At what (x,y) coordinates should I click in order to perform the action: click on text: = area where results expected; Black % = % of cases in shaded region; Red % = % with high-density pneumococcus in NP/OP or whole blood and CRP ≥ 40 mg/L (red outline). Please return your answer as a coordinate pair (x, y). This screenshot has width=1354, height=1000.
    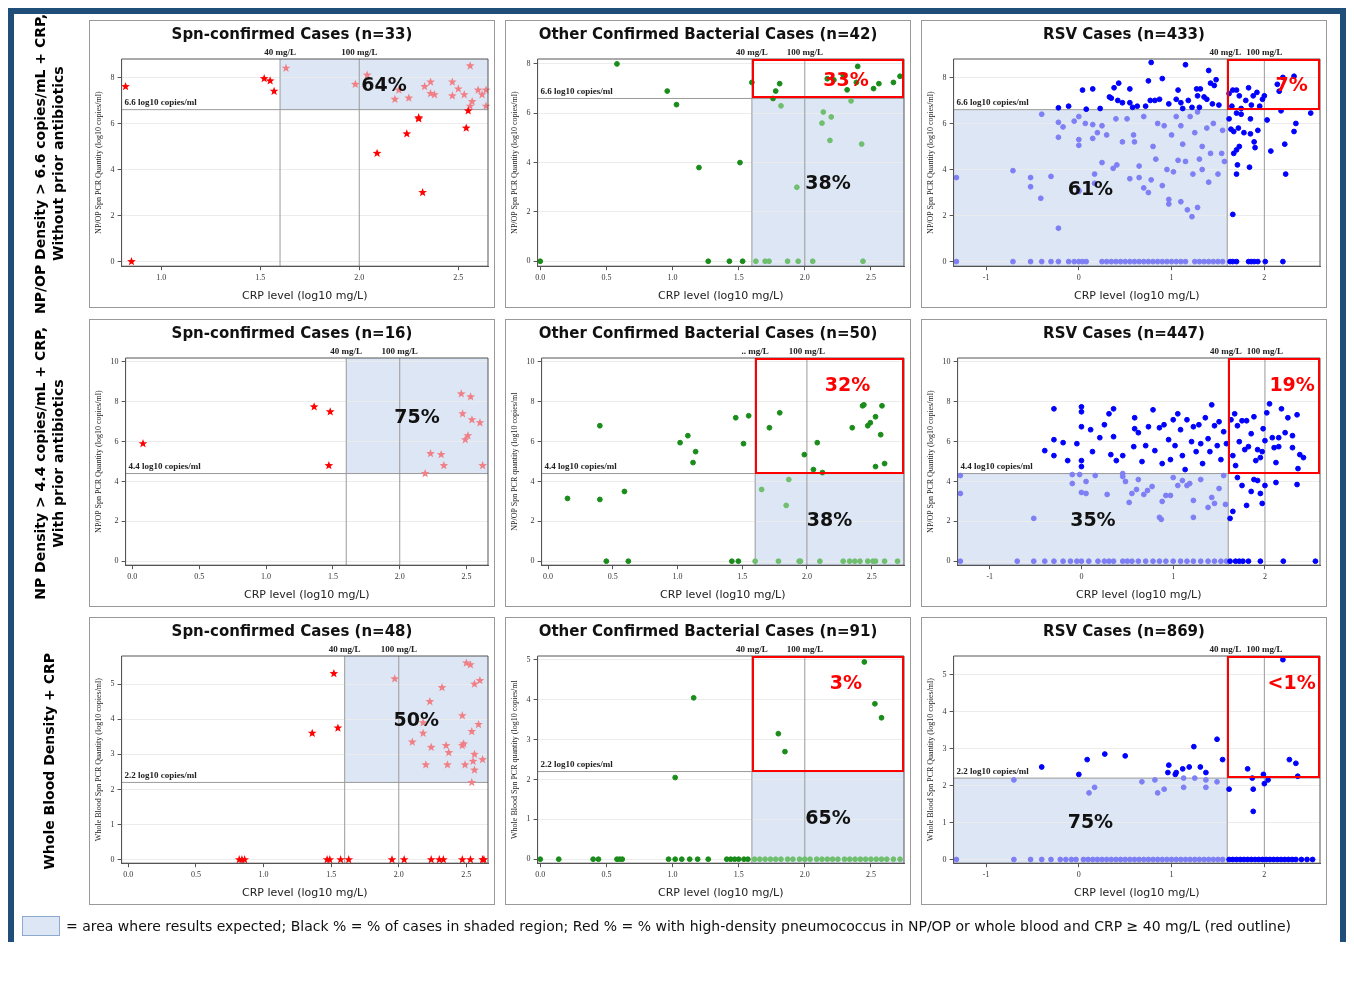
    Looking at the image, I should click on (678, 926).